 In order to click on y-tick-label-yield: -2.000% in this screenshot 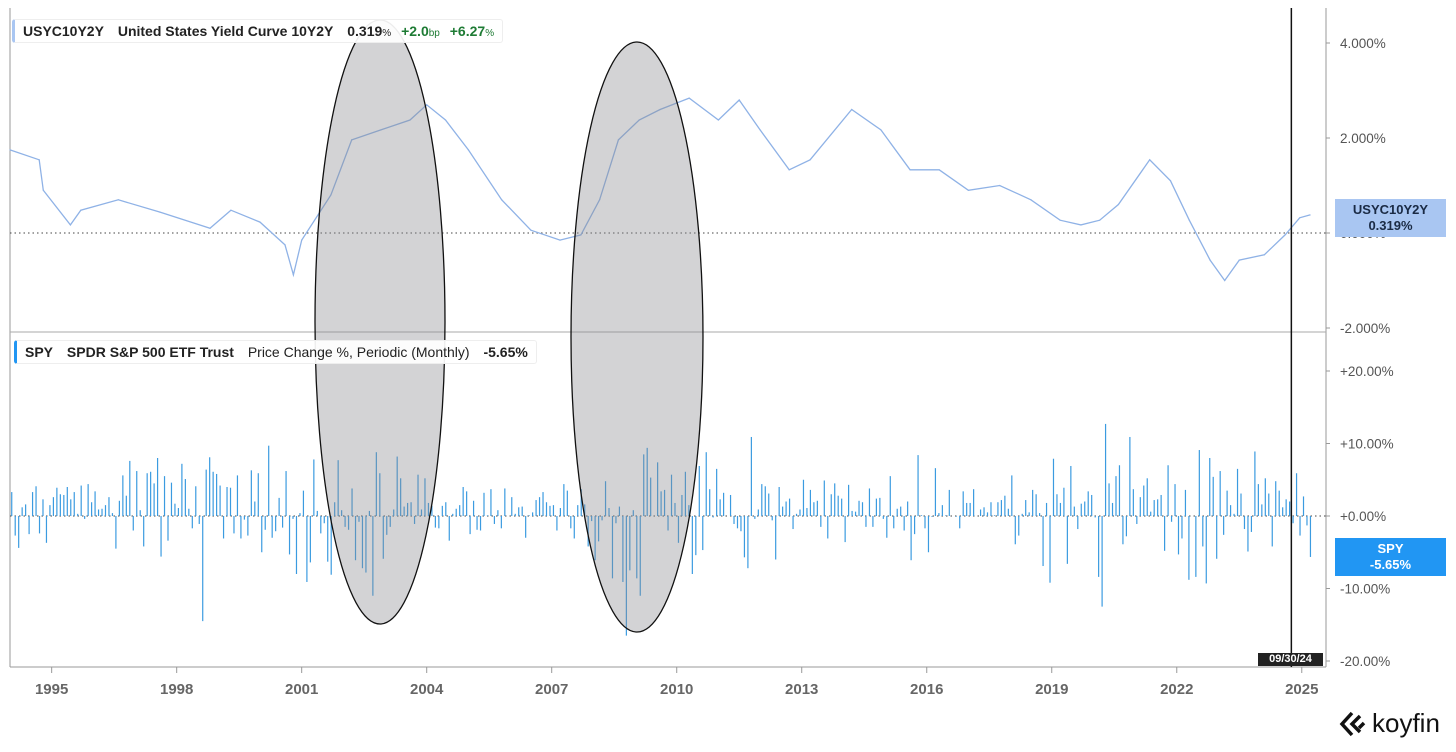, I will do `click(1365, 328)`.